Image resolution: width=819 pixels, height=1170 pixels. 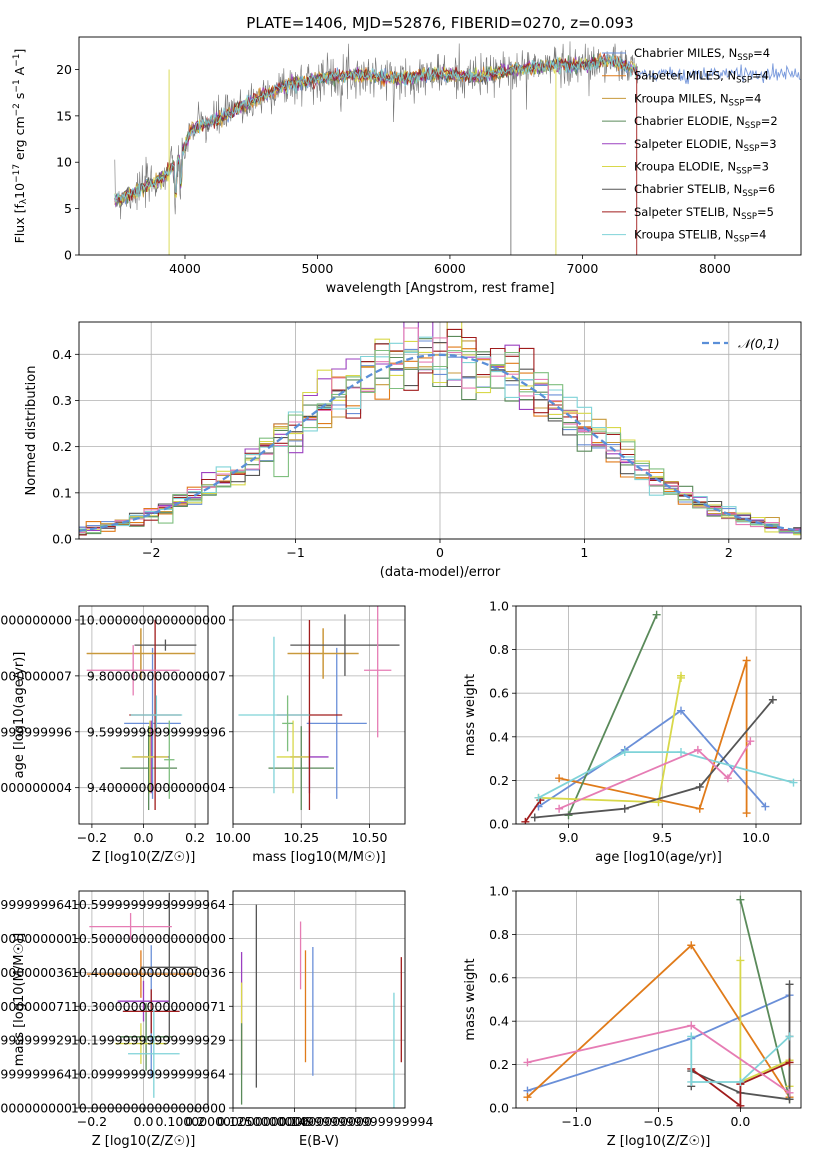 I want to click on x-tick-label: 6000, so click(x=450, y=268).